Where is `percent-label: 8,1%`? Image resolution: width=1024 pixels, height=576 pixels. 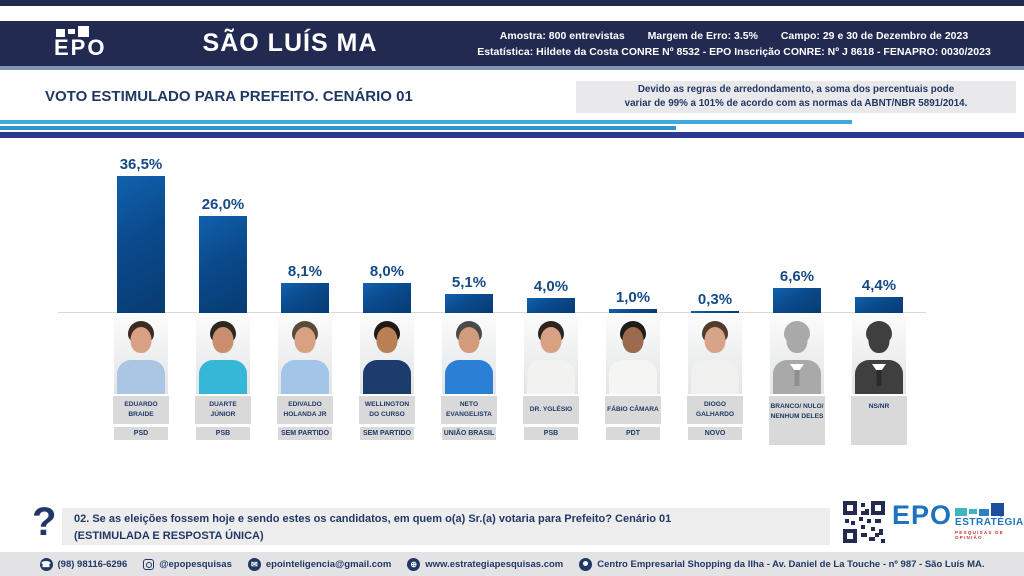 percent-label: 8,1% is located at coordinates (305, 271).